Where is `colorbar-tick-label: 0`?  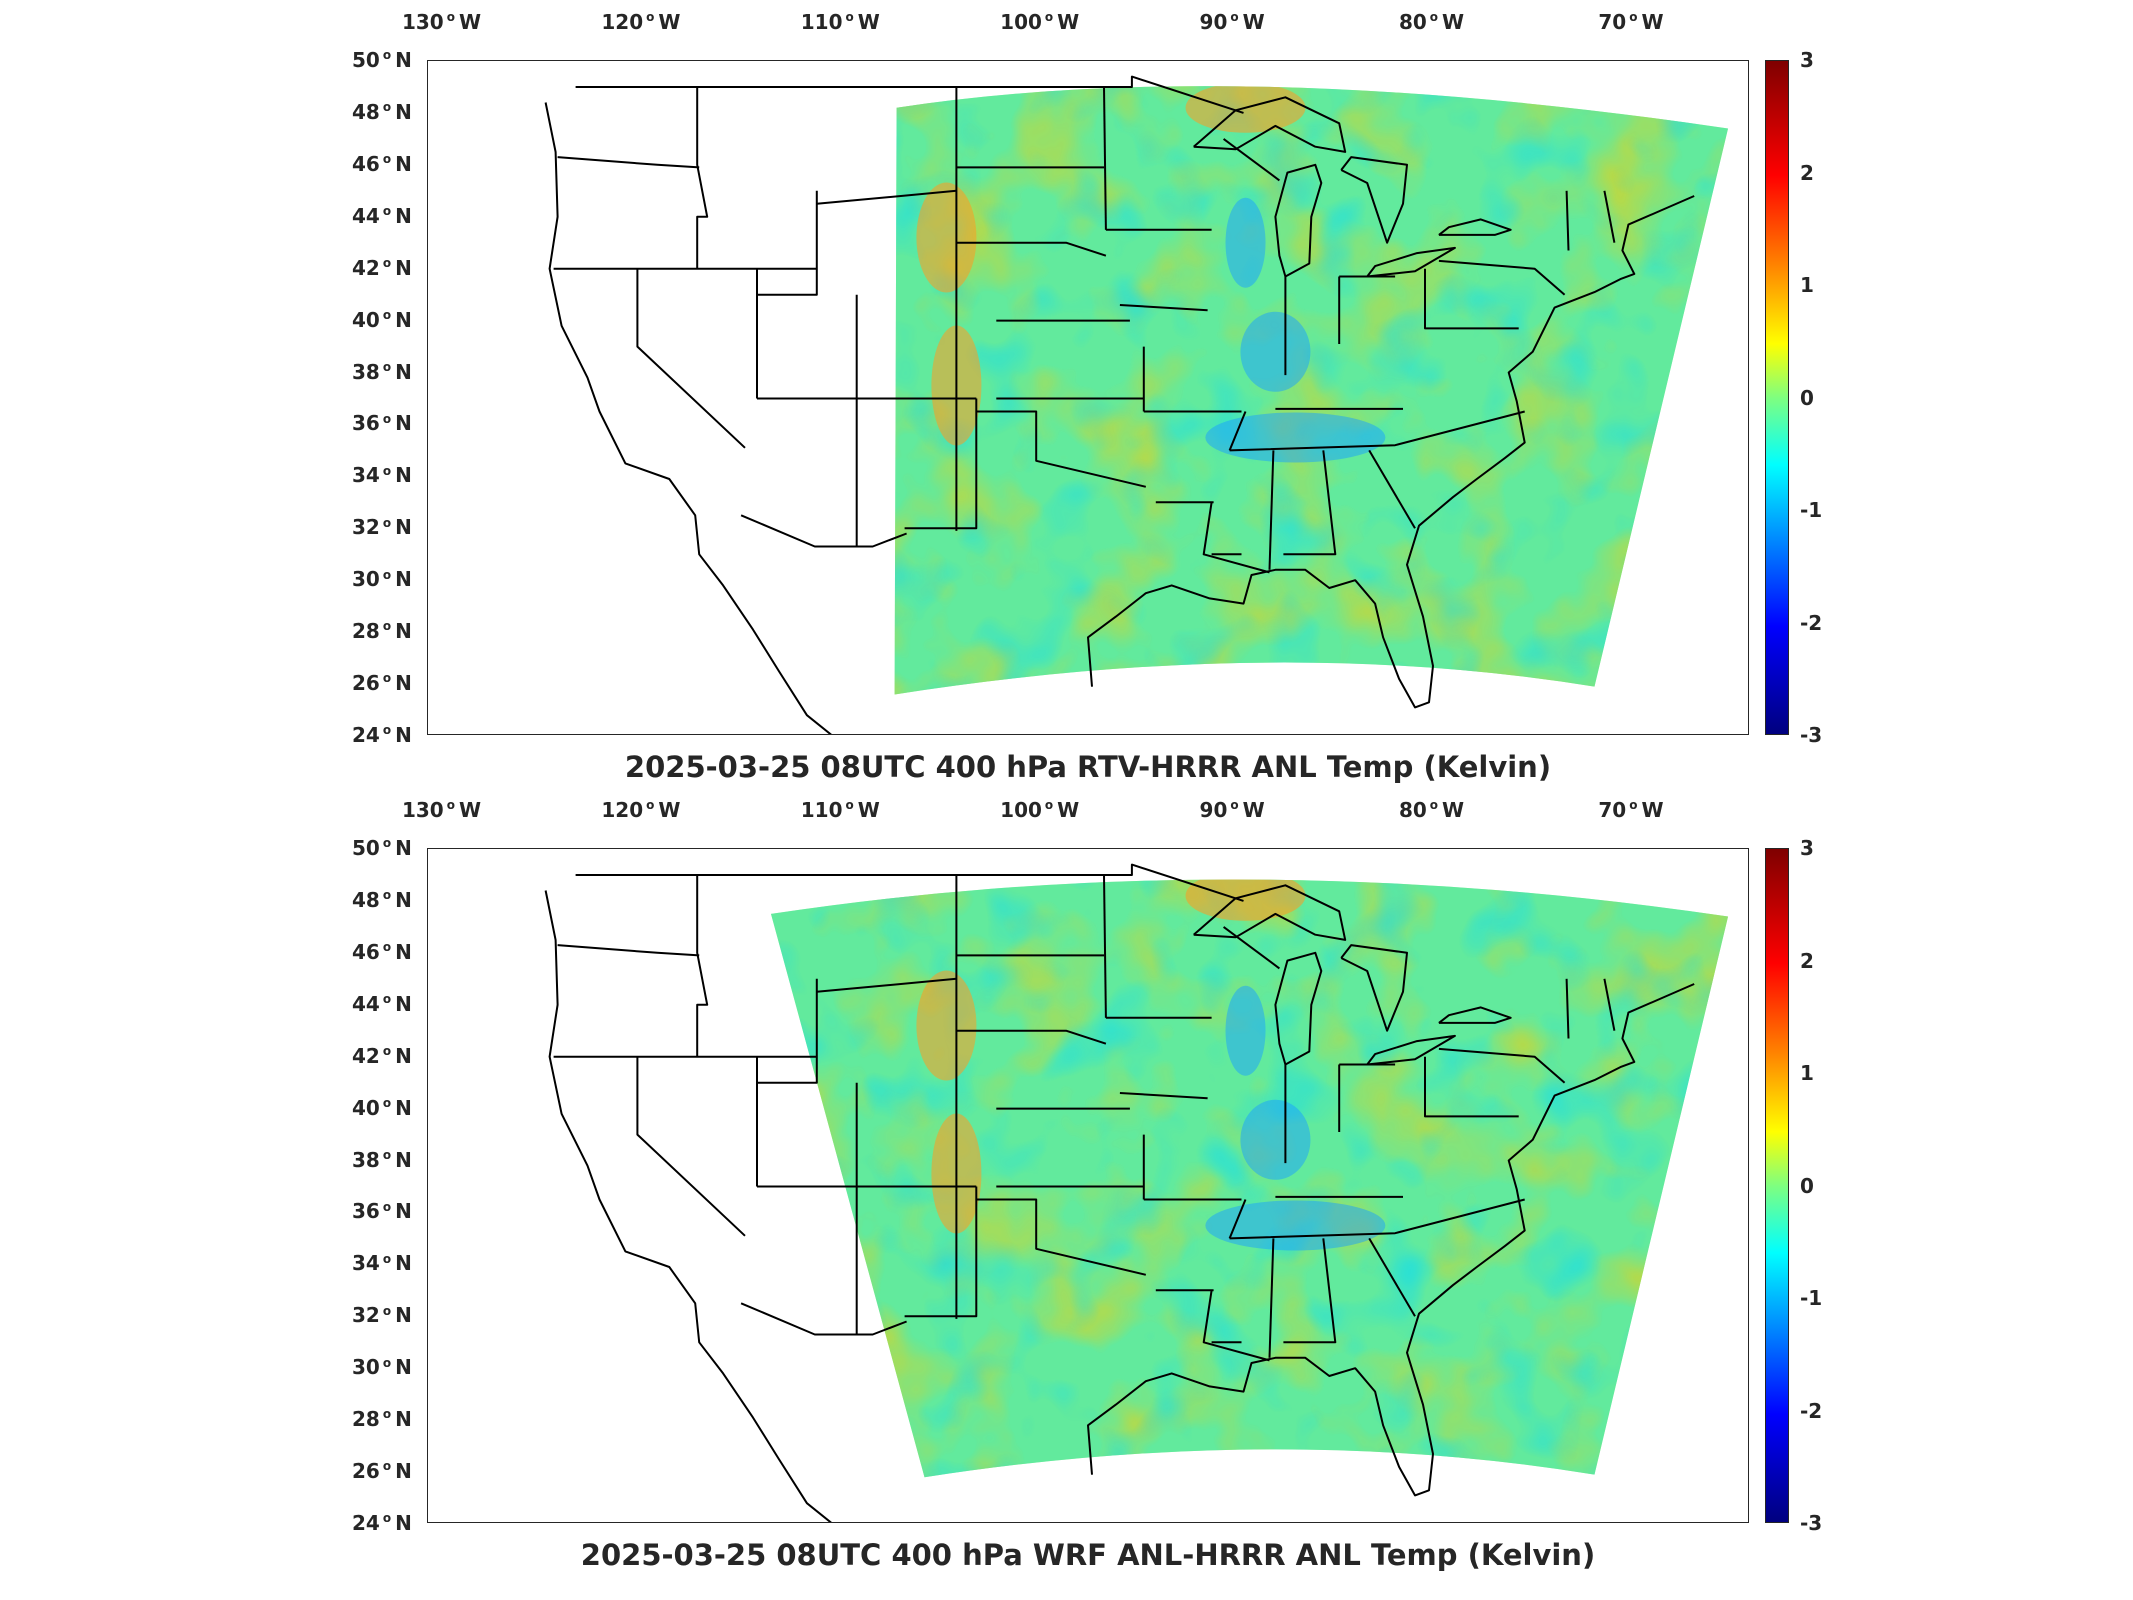
colorbar-tick-label: 0 is located at coordinates (1807, 1185).